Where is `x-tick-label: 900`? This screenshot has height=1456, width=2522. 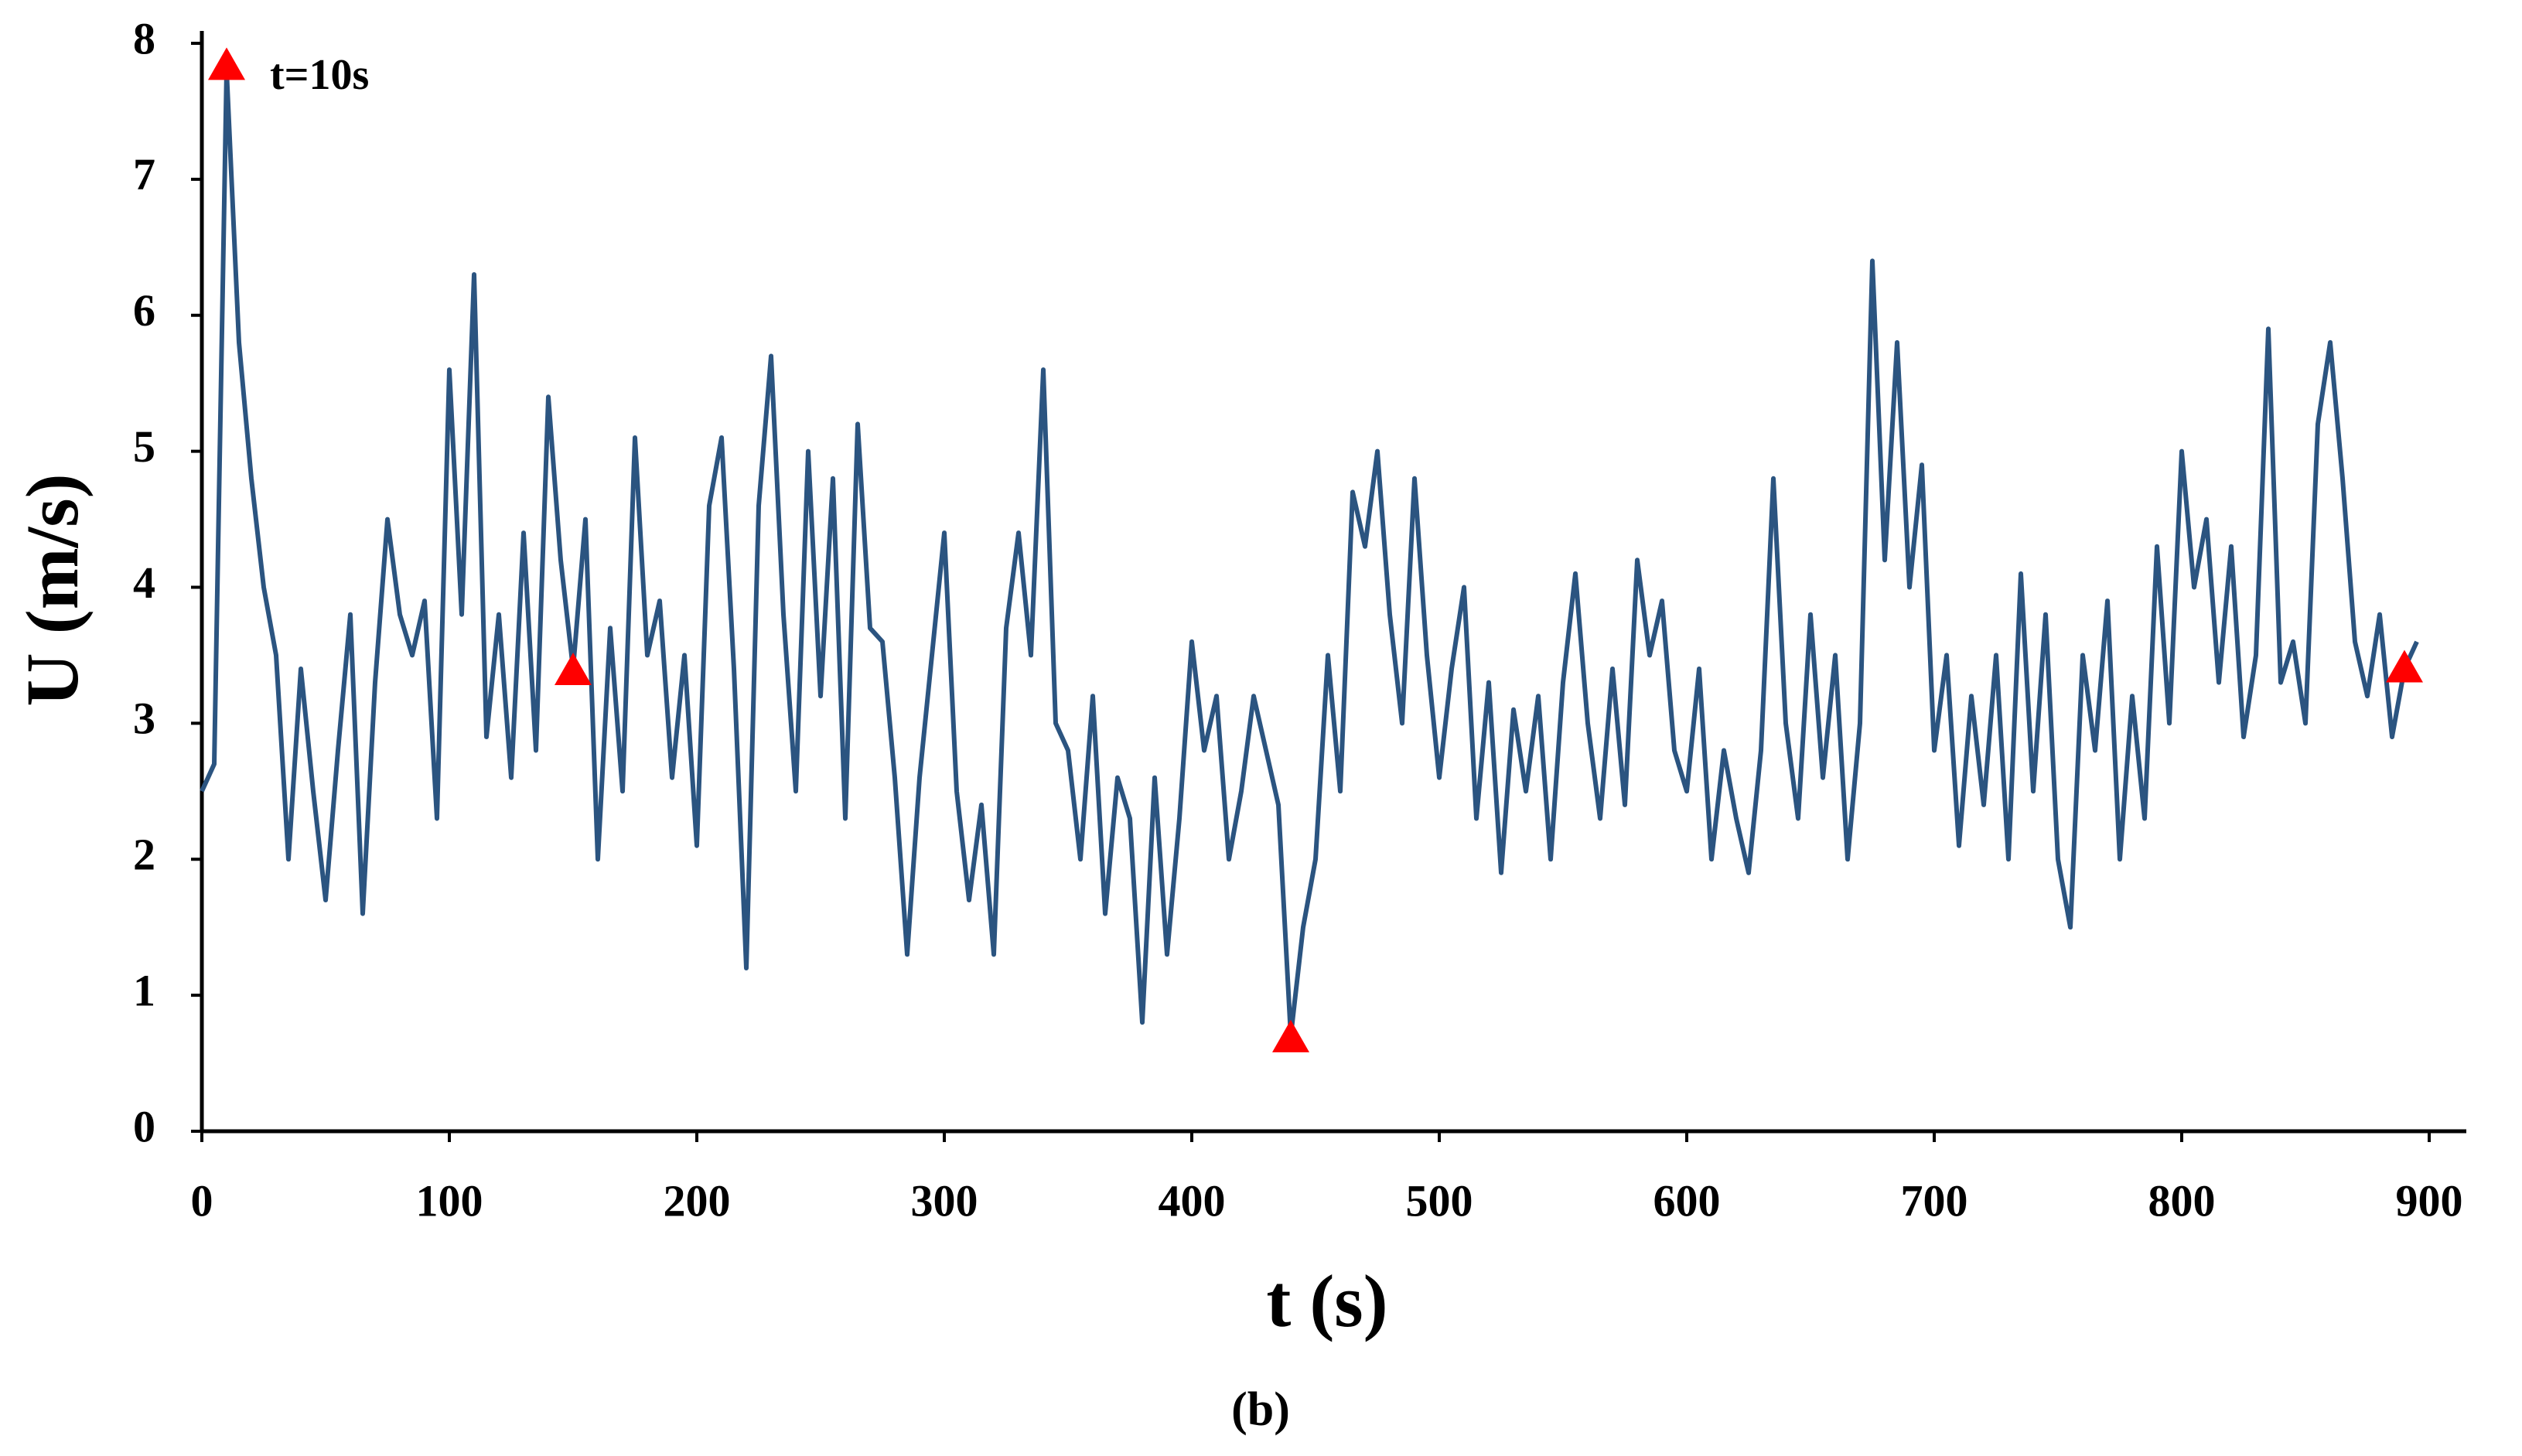
x-tick-label: 900 is located at coordinates (2429, 1201).